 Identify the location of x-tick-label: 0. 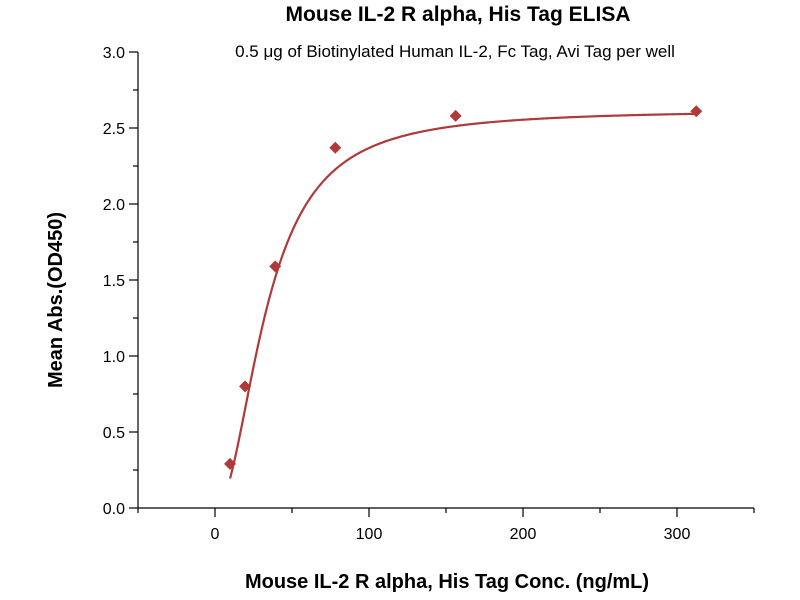
(215, 534).